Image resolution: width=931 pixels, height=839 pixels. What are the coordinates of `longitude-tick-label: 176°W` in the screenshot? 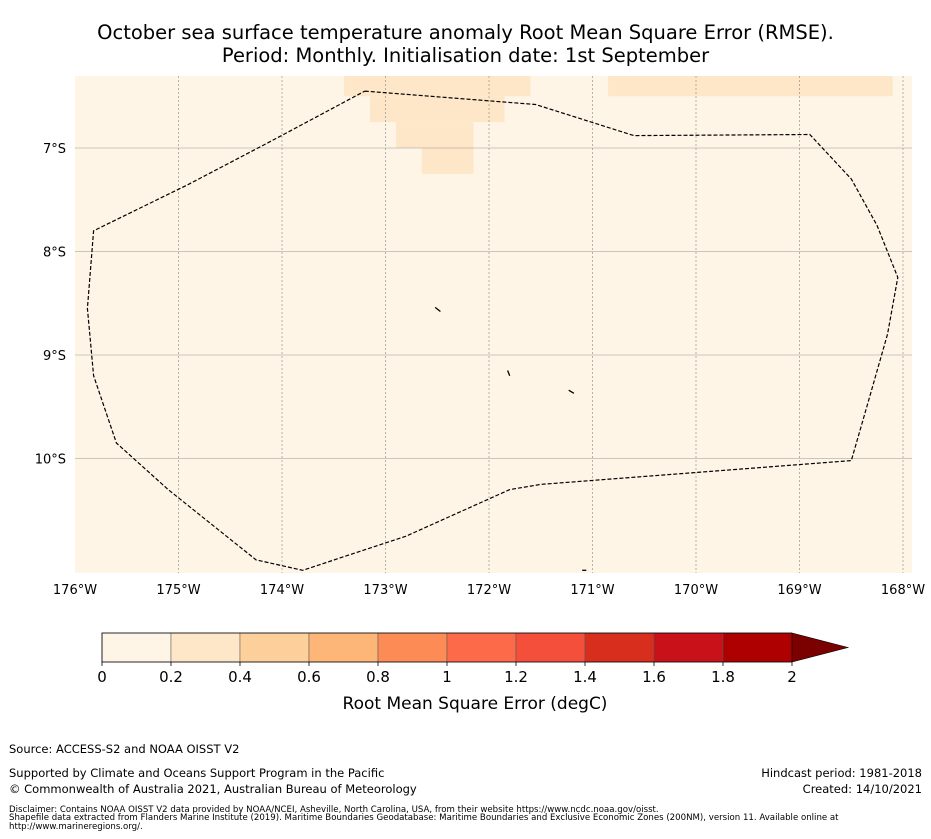 It's located at (75, 590).